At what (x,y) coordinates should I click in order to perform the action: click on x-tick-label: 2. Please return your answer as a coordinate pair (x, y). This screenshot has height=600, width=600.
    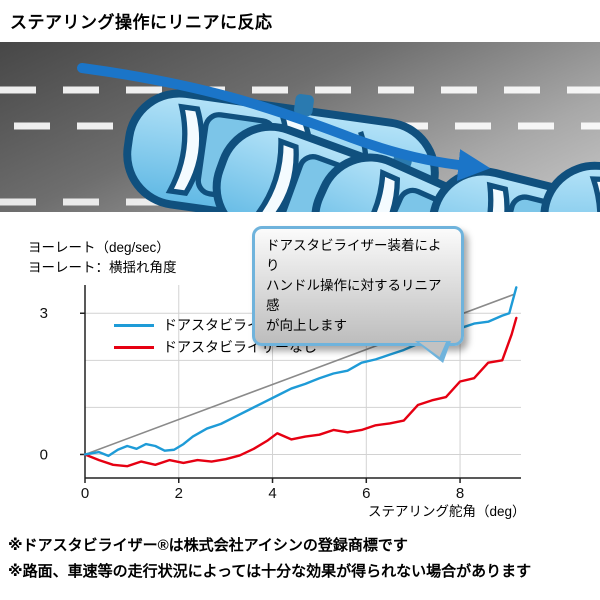
    Looking at the image, I should click on (179, 493).